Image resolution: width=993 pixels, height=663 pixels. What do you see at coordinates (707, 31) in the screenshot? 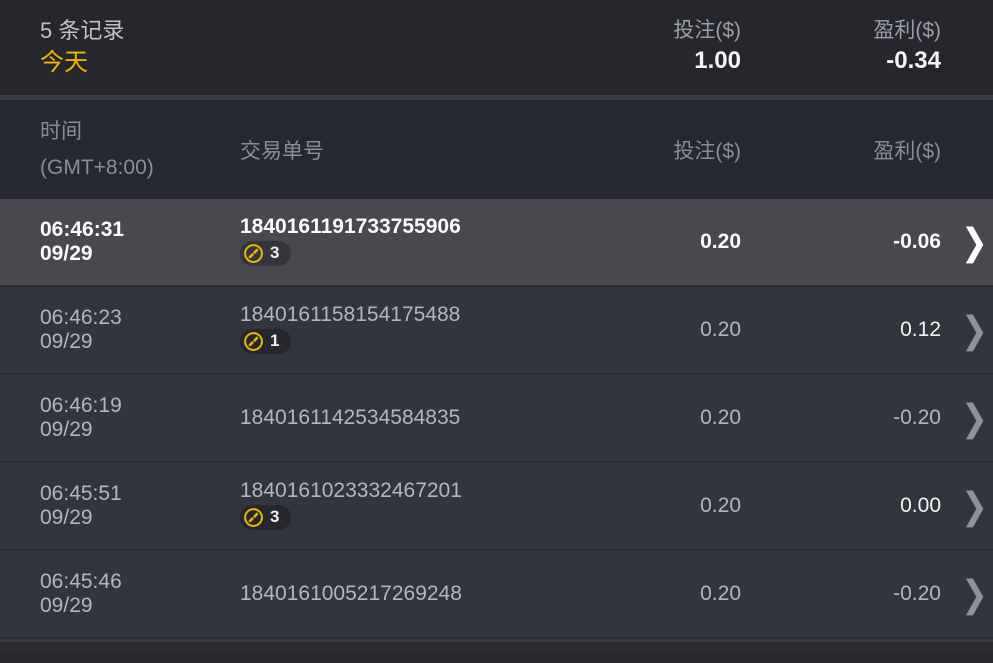
I see `summary-bet-label: 投注($)` at bounding box center [707, 31].